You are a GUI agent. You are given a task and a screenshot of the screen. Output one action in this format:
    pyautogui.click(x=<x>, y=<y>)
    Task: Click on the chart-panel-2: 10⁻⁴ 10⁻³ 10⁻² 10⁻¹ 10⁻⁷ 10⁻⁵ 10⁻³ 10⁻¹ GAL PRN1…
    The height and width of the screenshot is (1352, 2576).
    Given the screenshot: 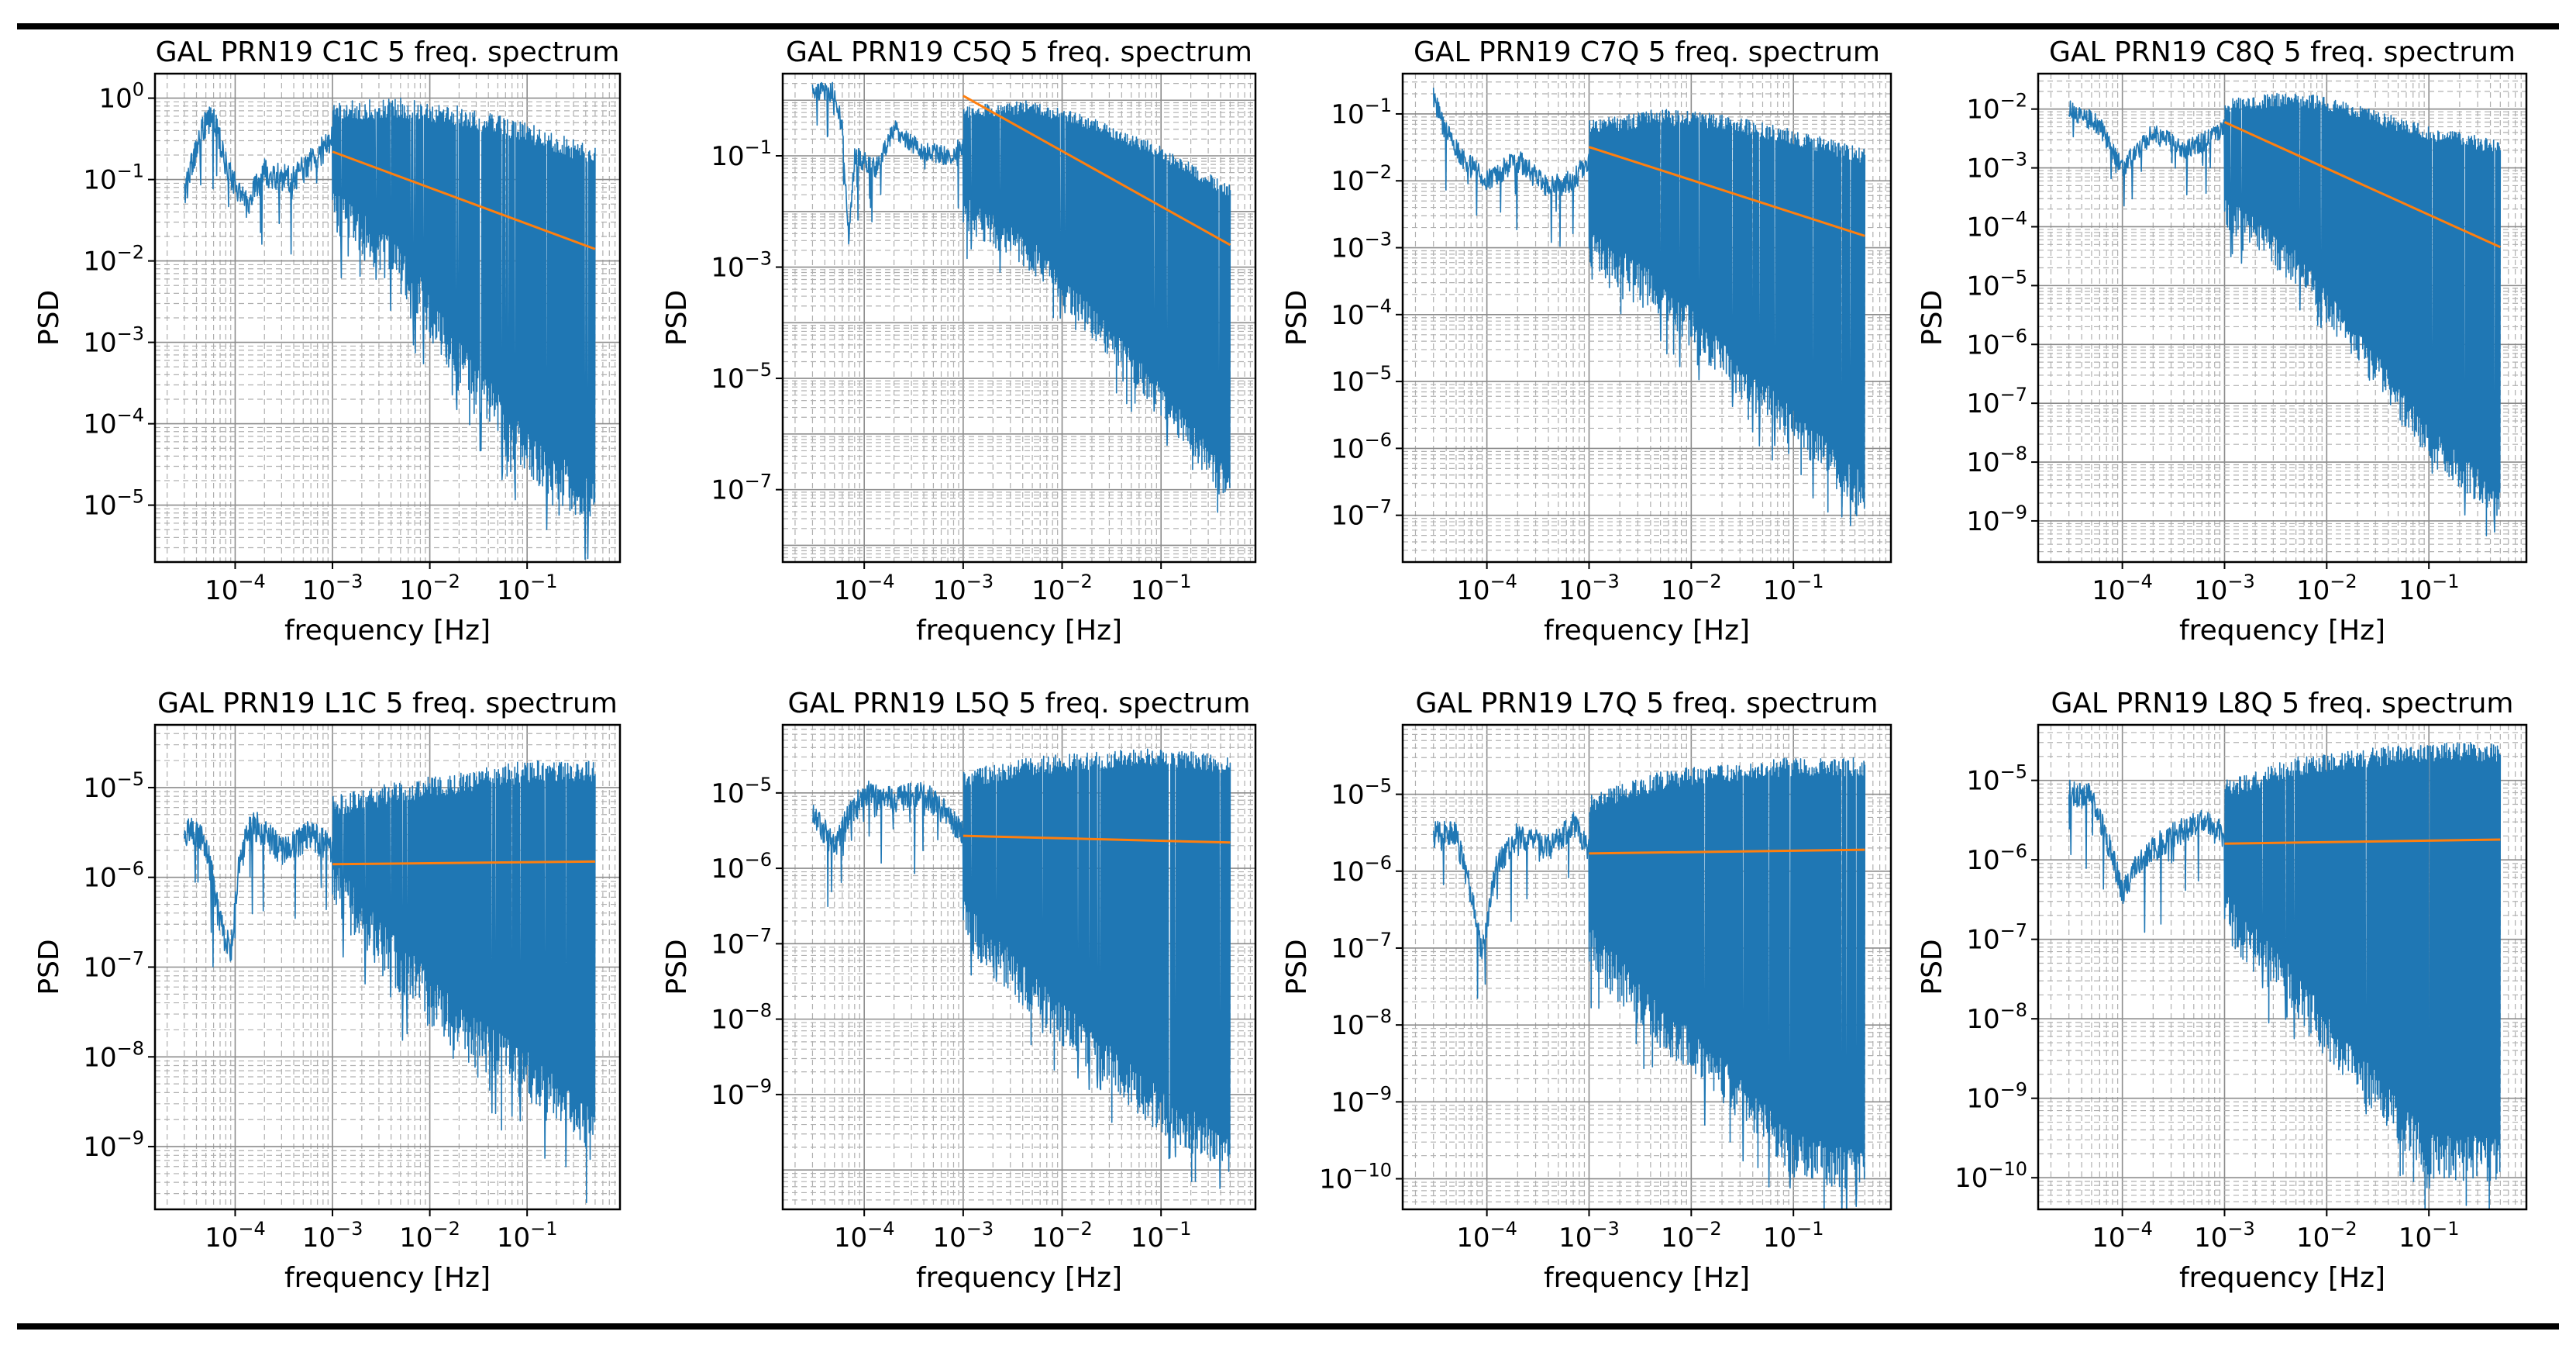 What is the action you would take?
    pyautogui.click(x=959, y=341)
    